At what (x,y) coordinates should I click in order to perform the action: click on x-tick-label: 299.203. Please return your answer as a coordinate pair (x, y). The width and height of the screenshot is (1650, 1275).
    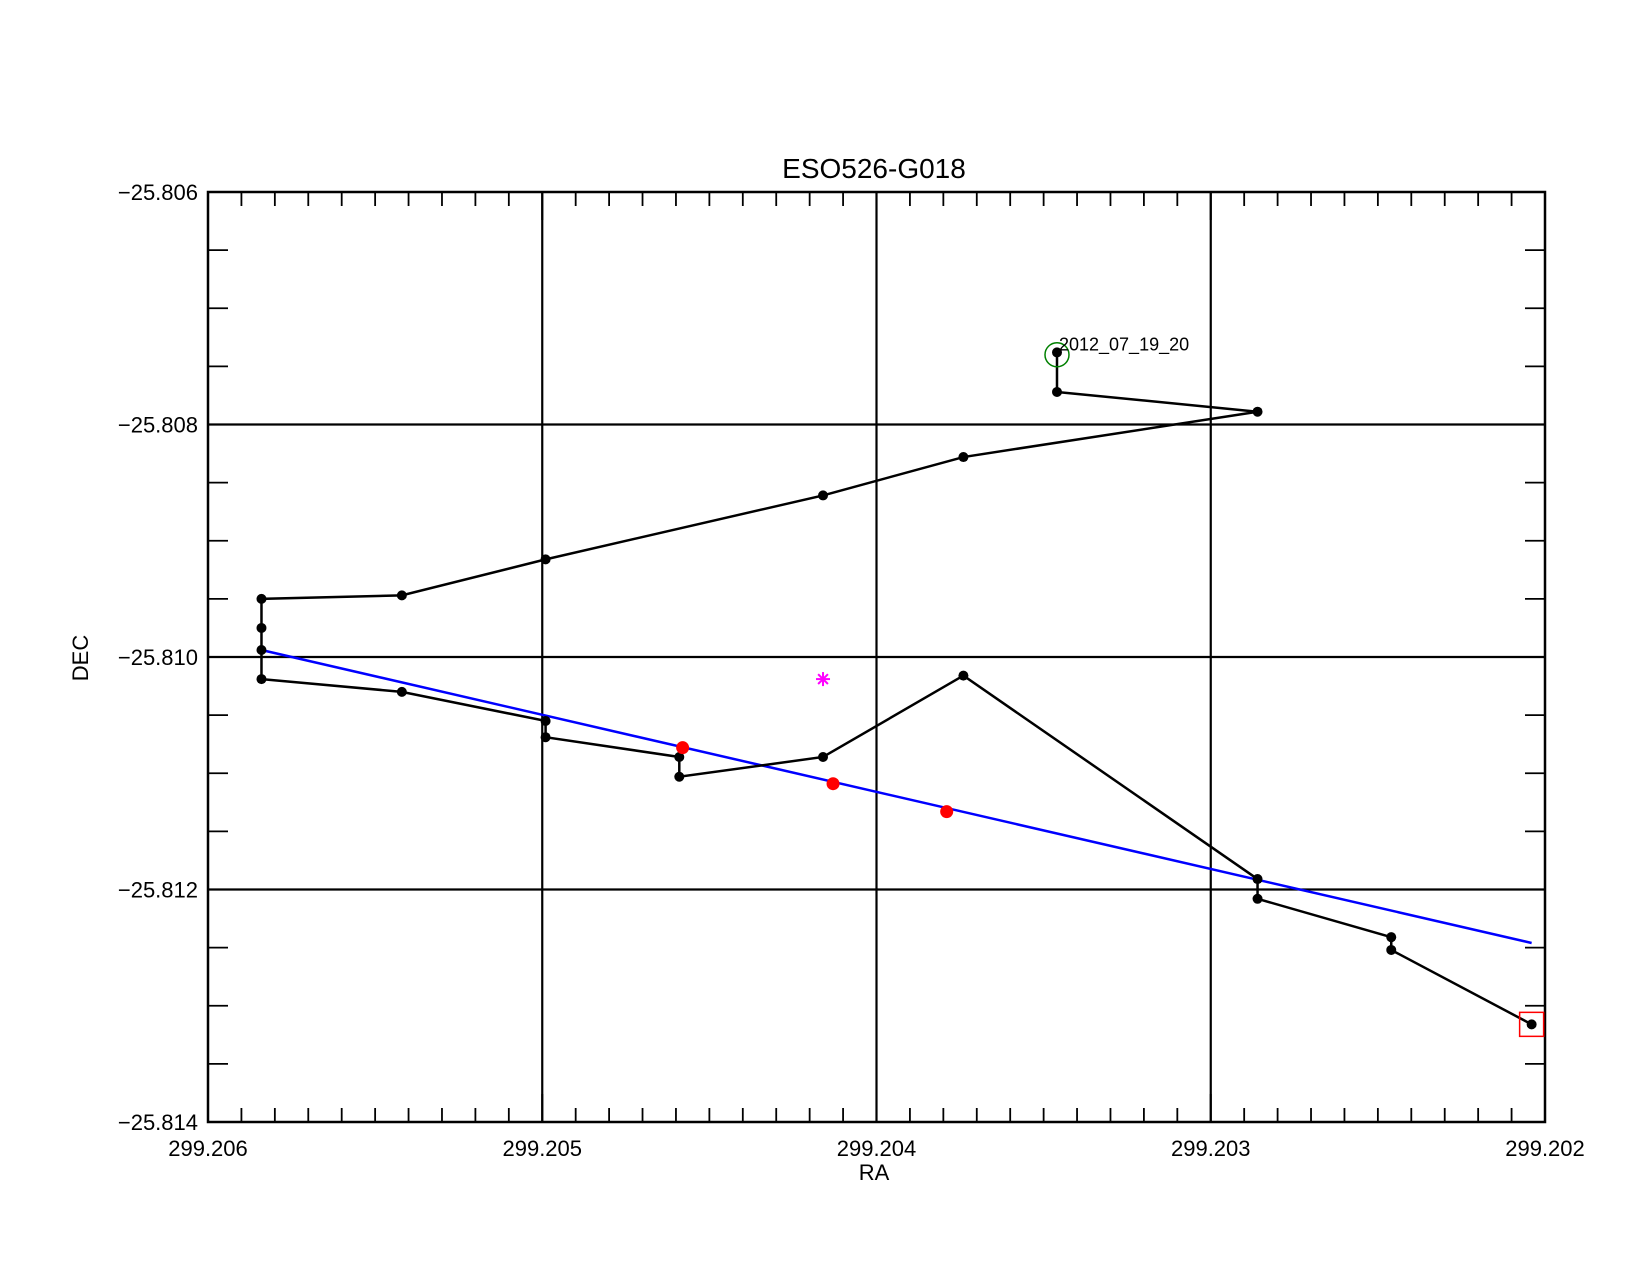
    Looking at the image, I should click on (1211, 1148).